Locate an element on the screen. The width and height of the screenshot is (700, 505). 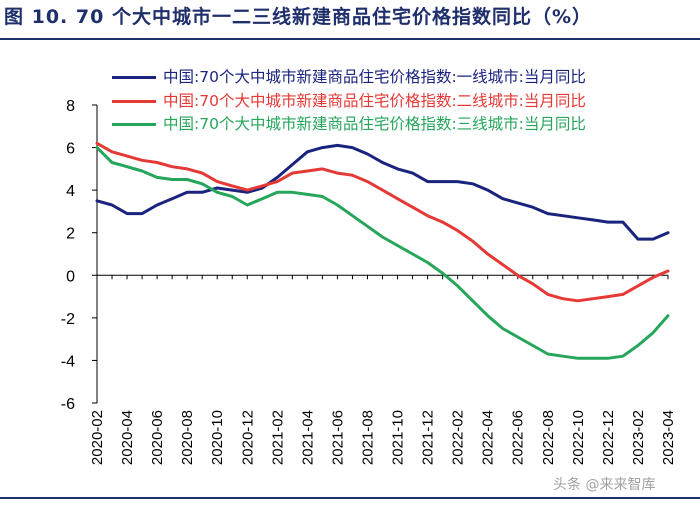
x-tick-label: 2021-02 is located at coordinates (277, 437).